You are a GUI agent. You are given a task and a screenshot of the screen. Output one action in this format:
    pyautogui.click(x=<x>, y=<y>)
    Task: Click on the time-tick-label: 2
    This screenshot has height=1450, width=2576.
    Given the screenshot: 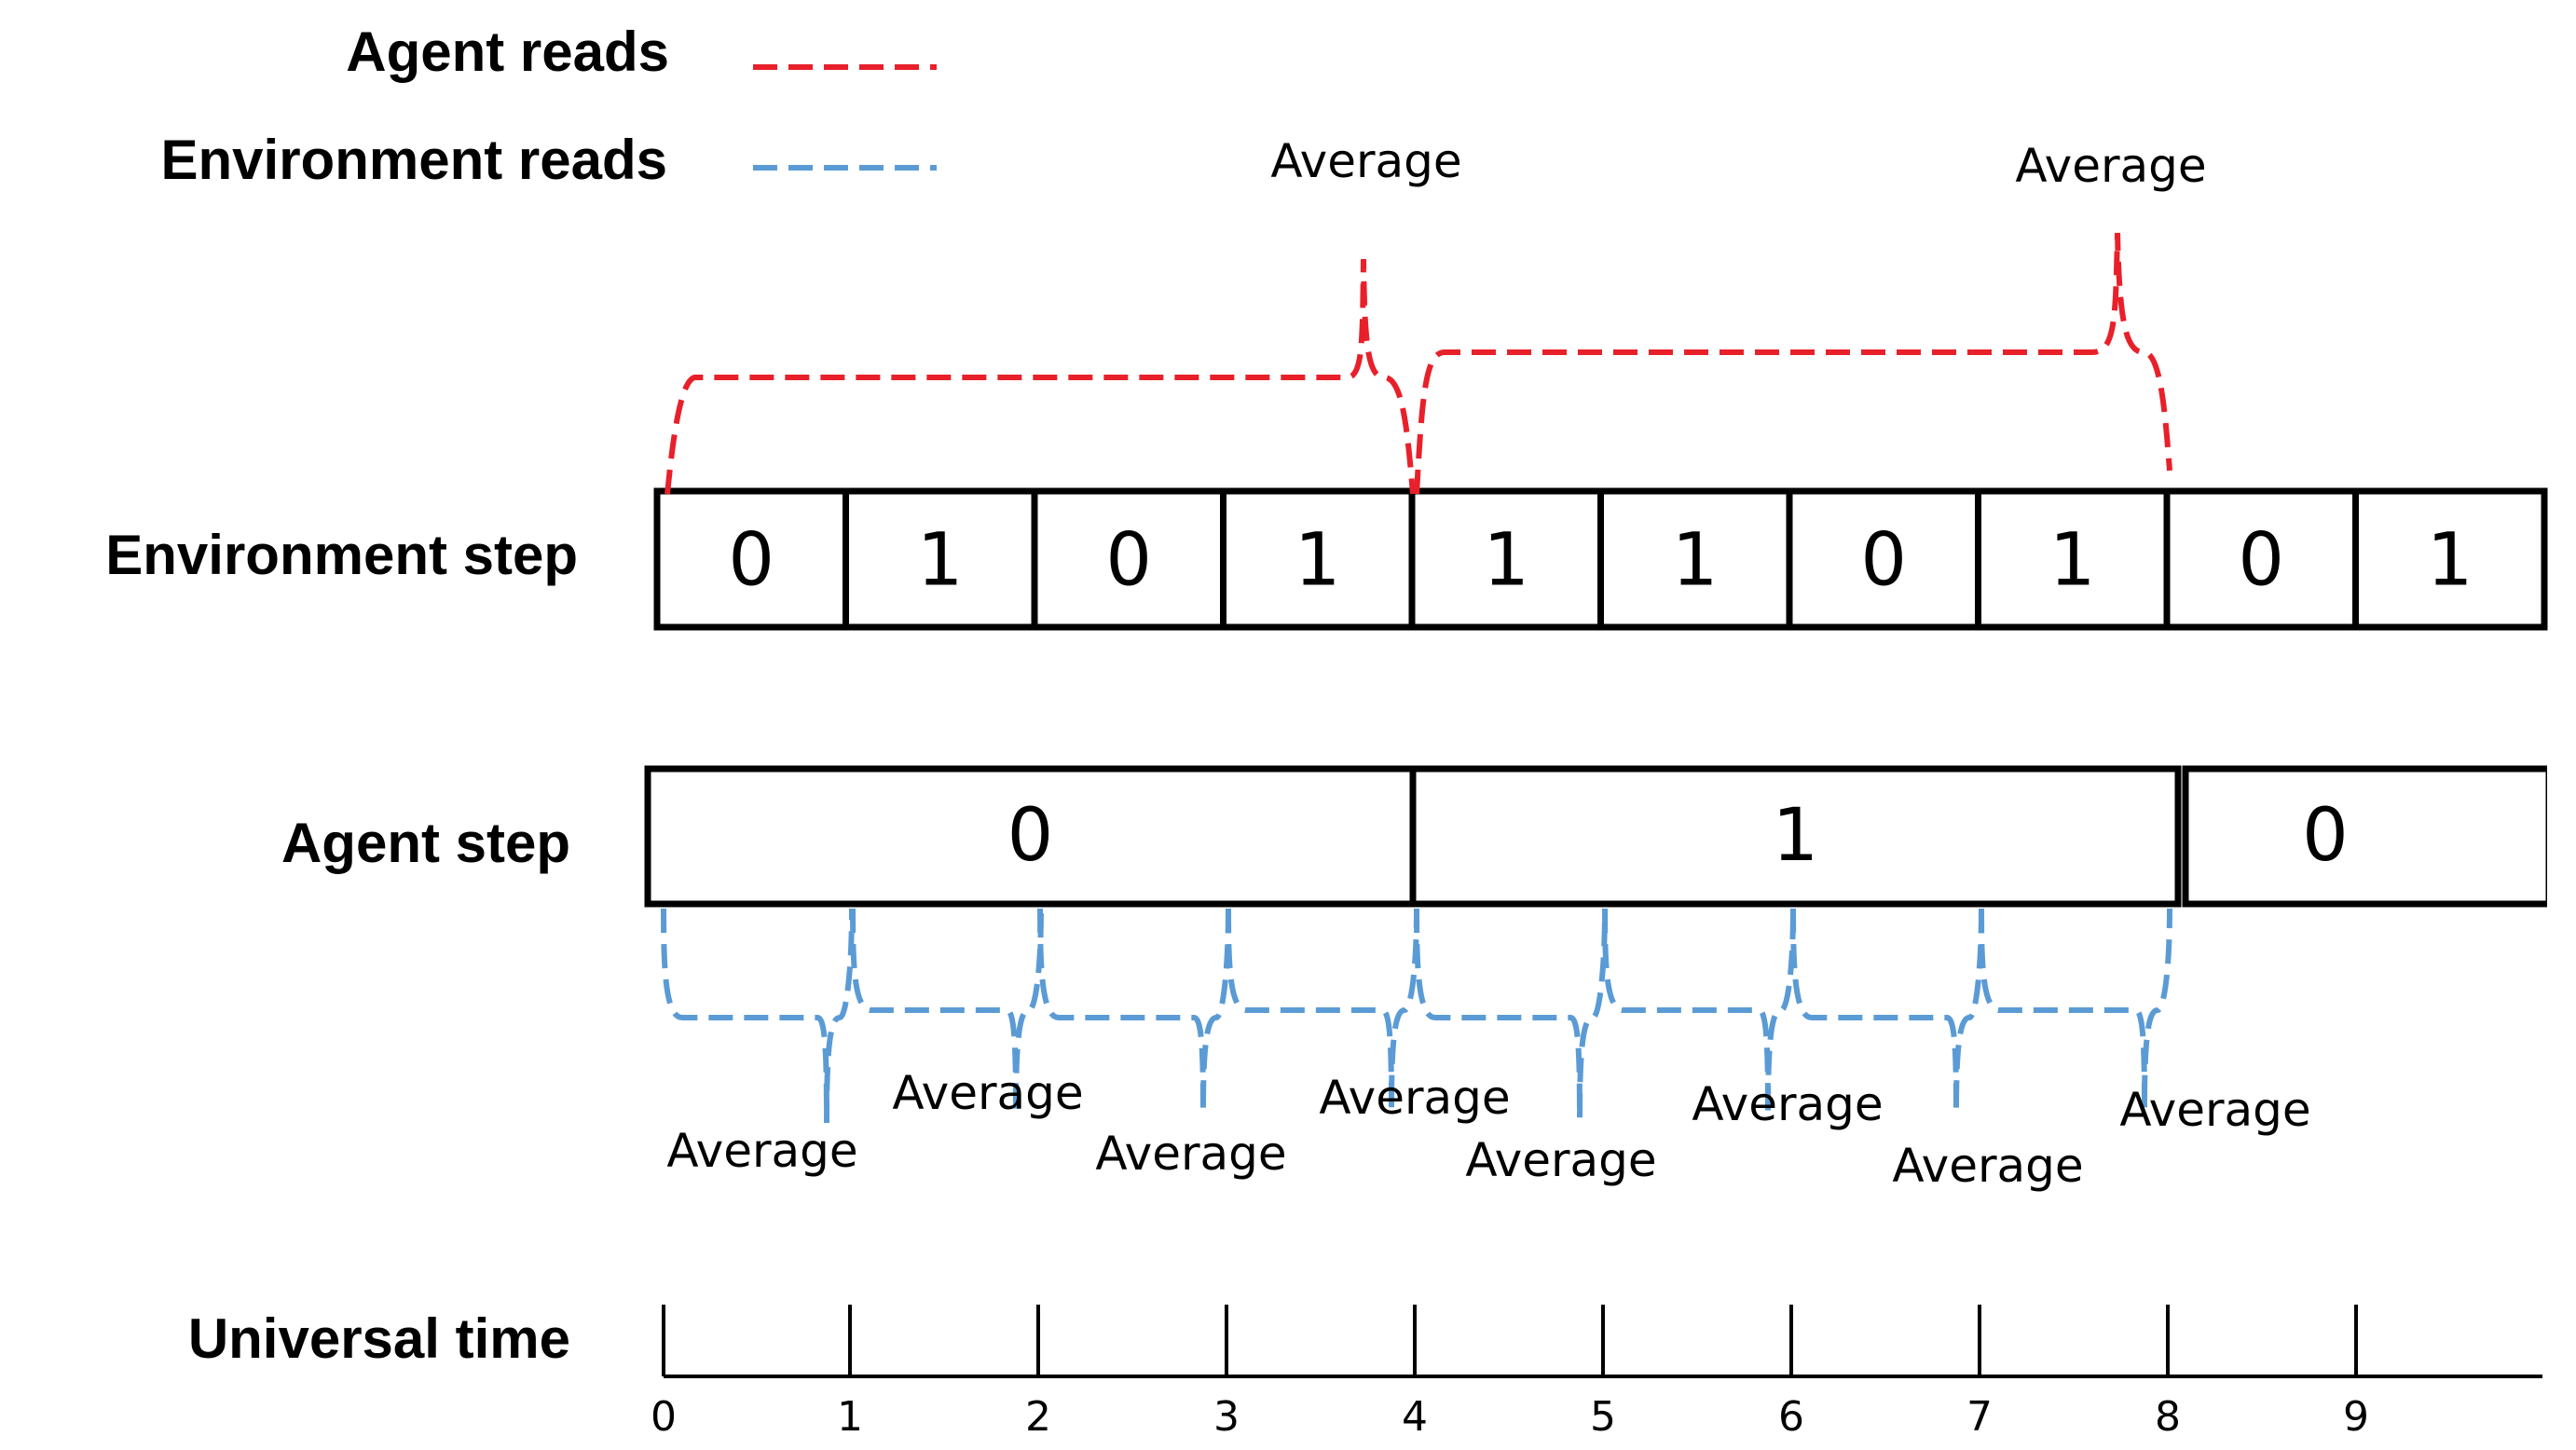 What is the action you would take?
    pyautogui.click(x=1038, y=1417)
    